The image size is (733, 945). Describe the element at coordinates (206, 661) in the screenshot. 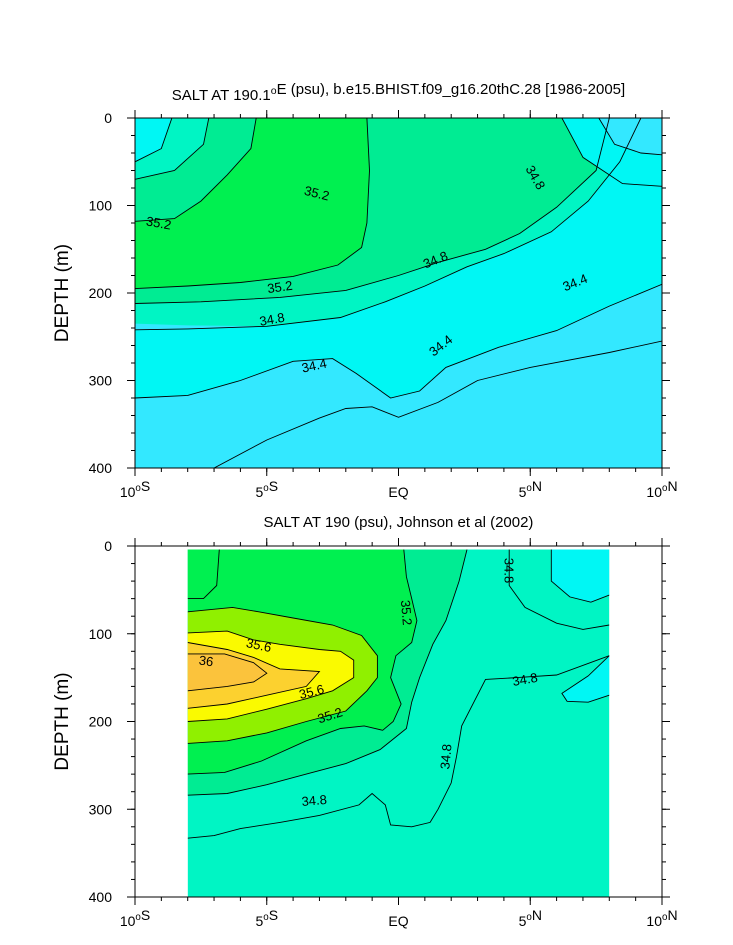

I see `contour-label: 36` at that location.